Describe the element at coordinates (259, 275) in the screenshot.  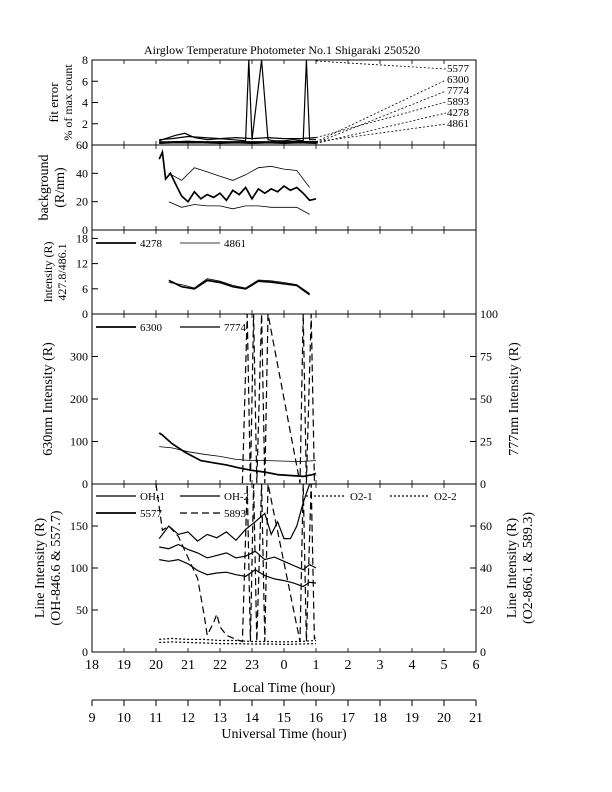
I see `panel-427-486: 0 6 12 18 Intensity (R) 427.8/486.1 4278 4861` at that location.